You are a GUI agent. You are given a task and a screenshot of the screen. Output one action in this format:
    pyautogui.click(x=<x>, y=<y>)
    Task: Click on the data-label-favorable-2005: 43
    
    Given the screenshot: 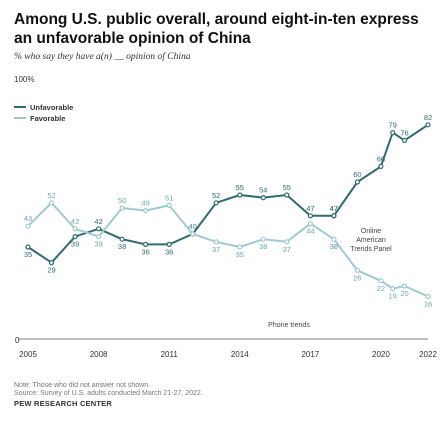 What is the action you would take?
    pyautogui.click(x=28, y=218)
    